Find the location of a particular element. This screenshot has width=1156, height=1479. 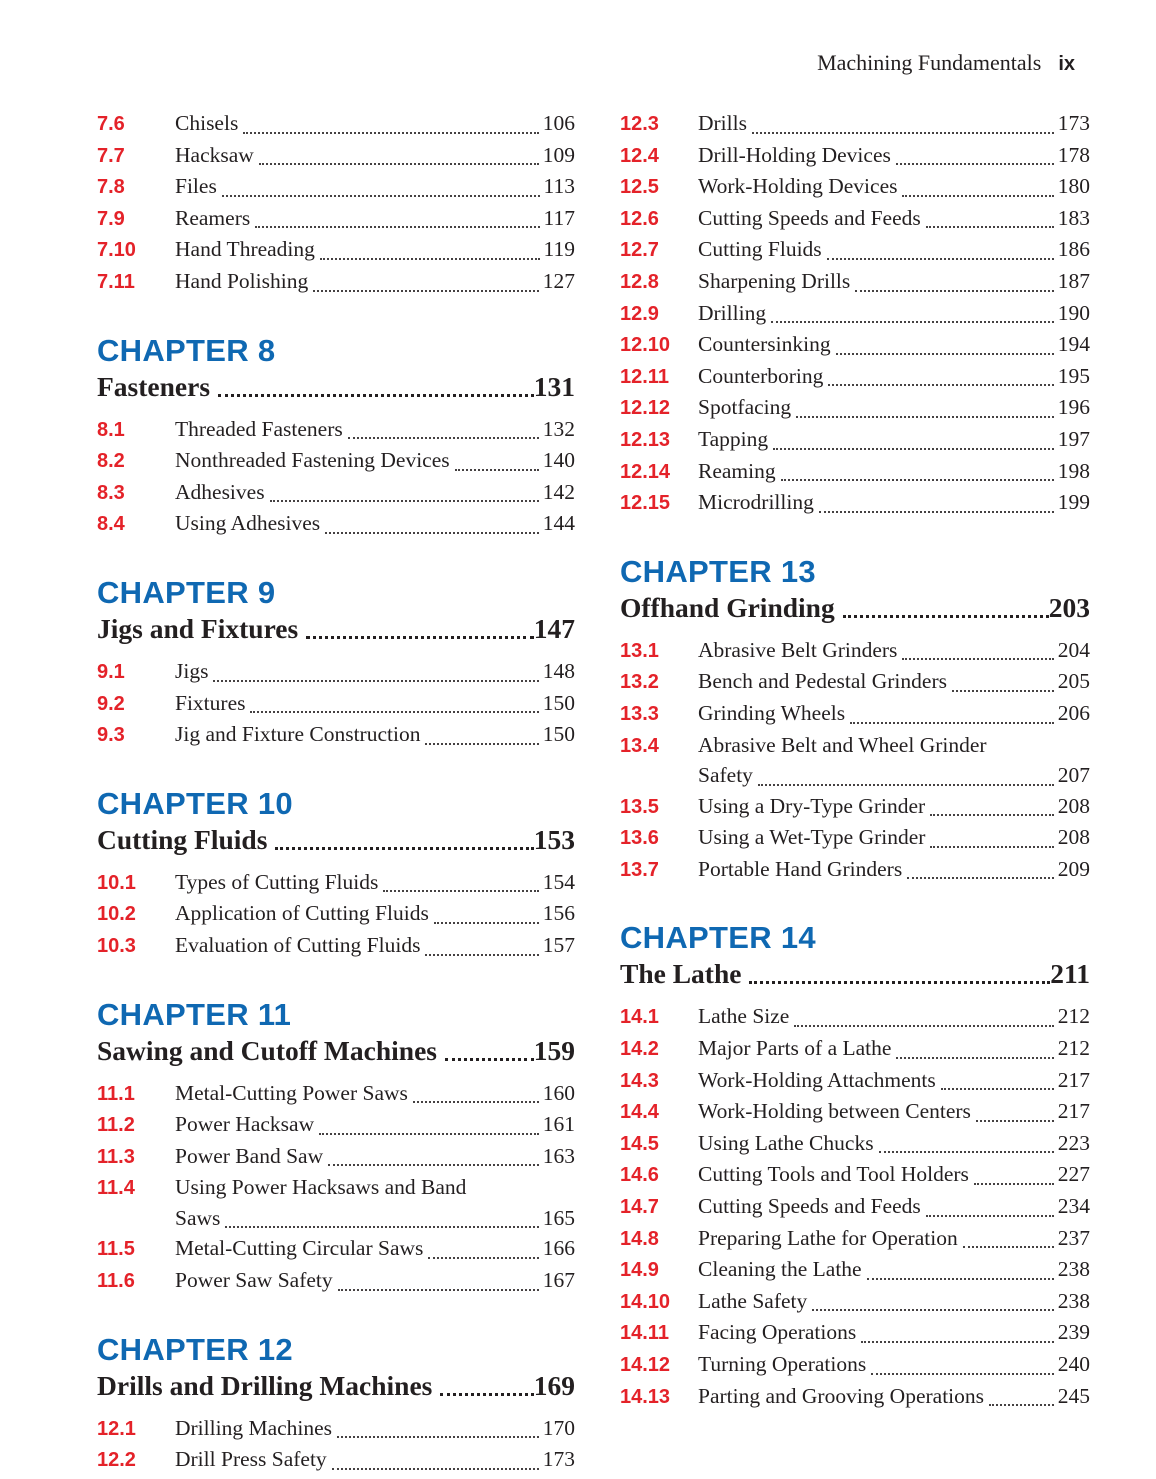

section-title: Facing Operations is located at coordinates (777, 1332).